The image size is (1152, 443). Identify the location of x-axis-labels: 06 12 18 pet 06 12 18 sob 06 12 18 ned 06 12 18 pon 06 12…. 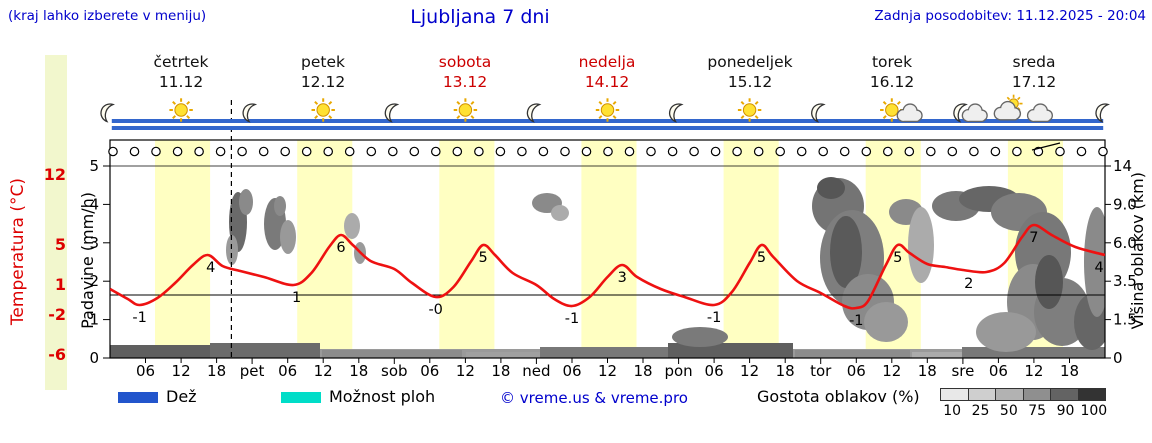
(607, 369).